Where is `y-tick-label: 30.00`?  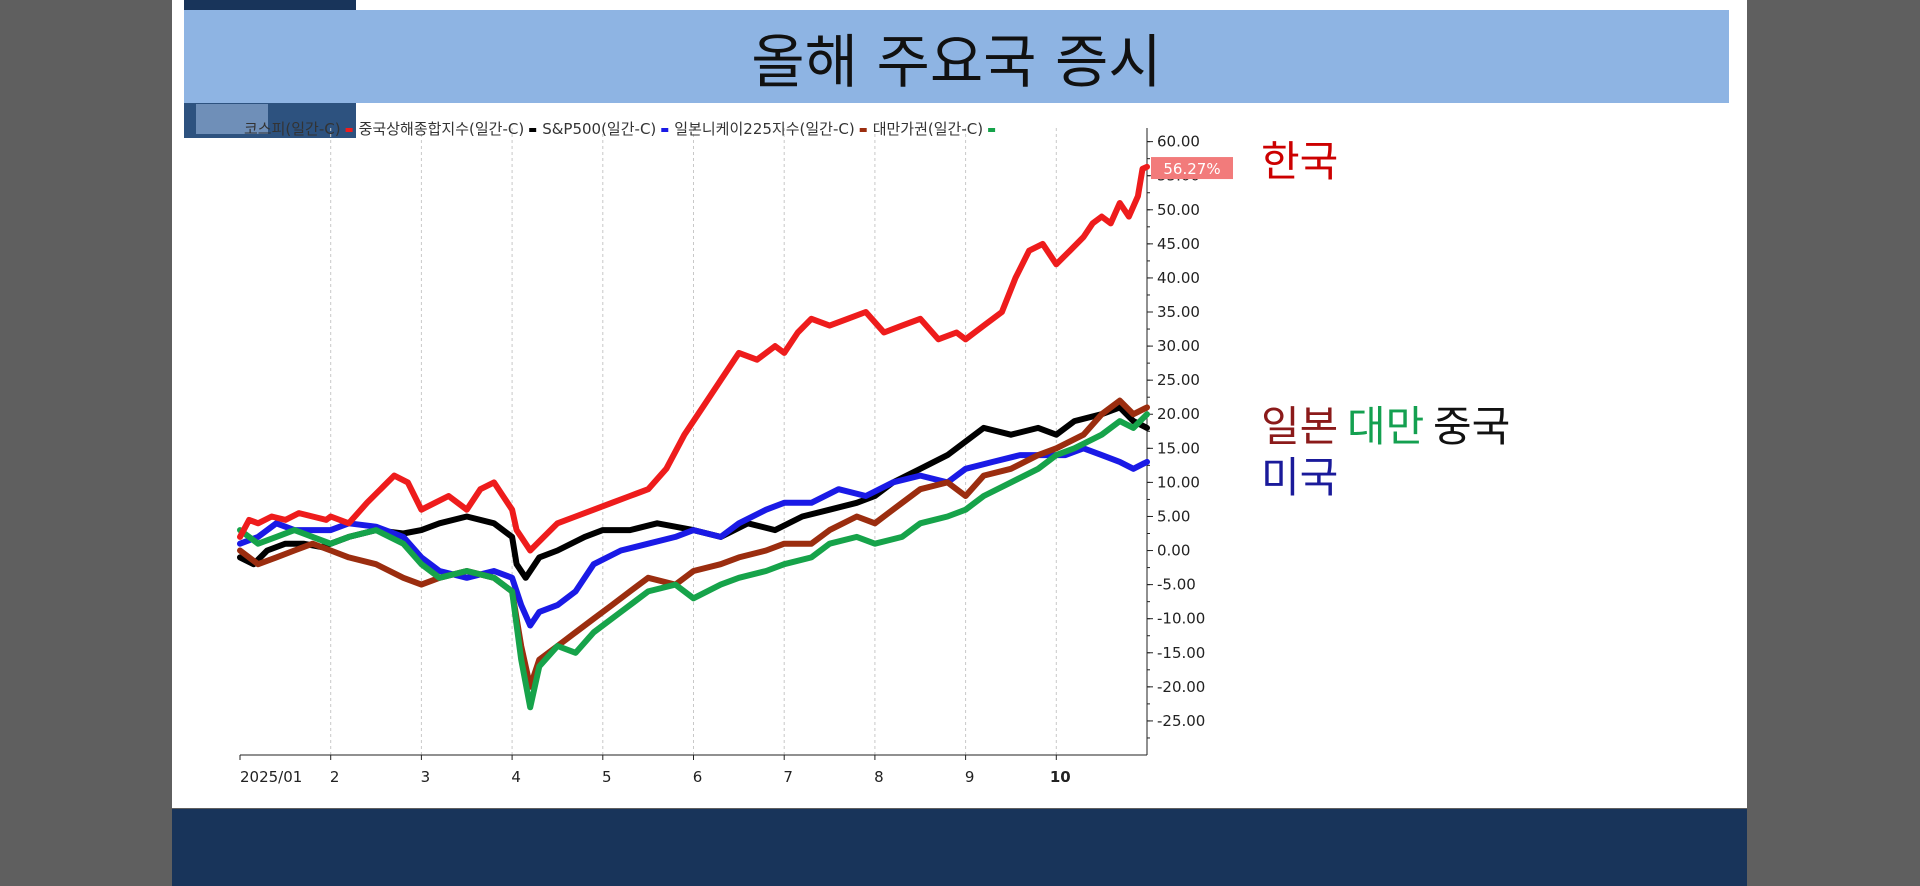 y-tick-label: 30.00 is located at coordinates (1178, 346).